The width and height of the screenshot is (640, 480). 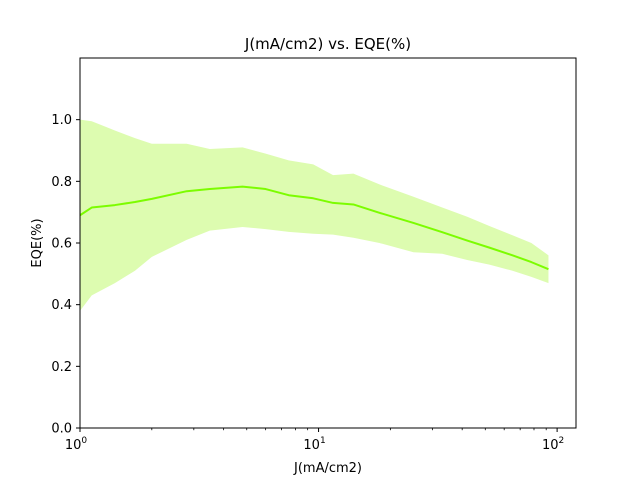 I want to click on y-tick-label: 0.8, so click(x=61, y=182).